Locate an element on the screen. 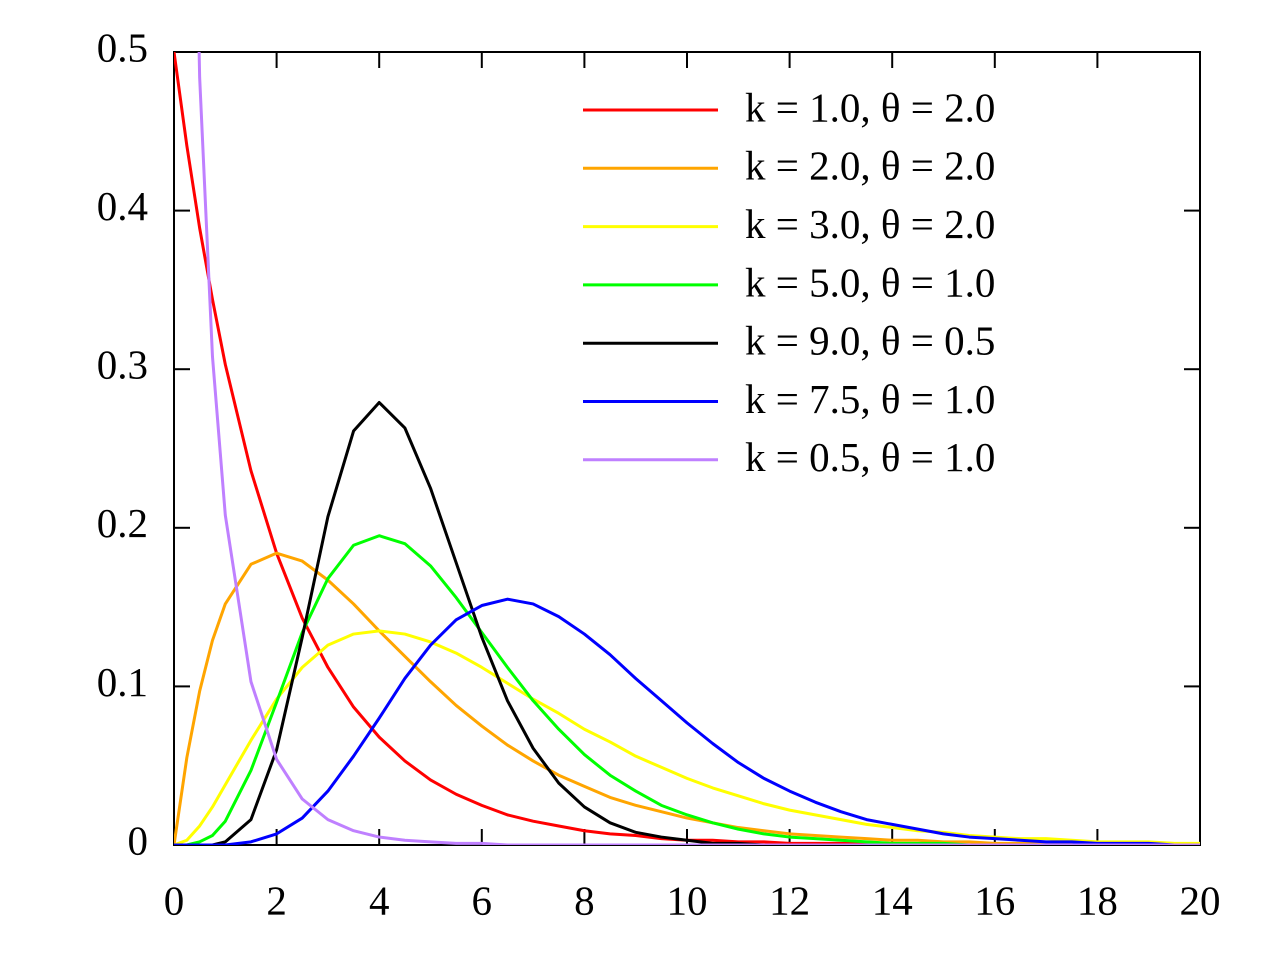 The height and width of the screenshot is (965, 1280). x-tick-label: 20 is located at coordinates (1200, 900).